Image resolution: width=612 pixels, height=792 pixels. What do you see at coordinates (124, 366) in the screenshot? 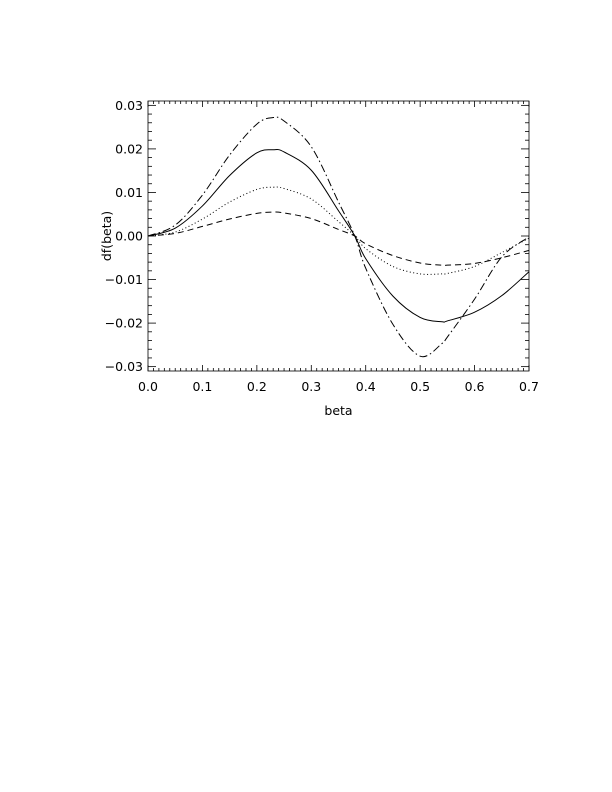
I see `y-tick-label: −0.03` at bounding box center [124, 366].